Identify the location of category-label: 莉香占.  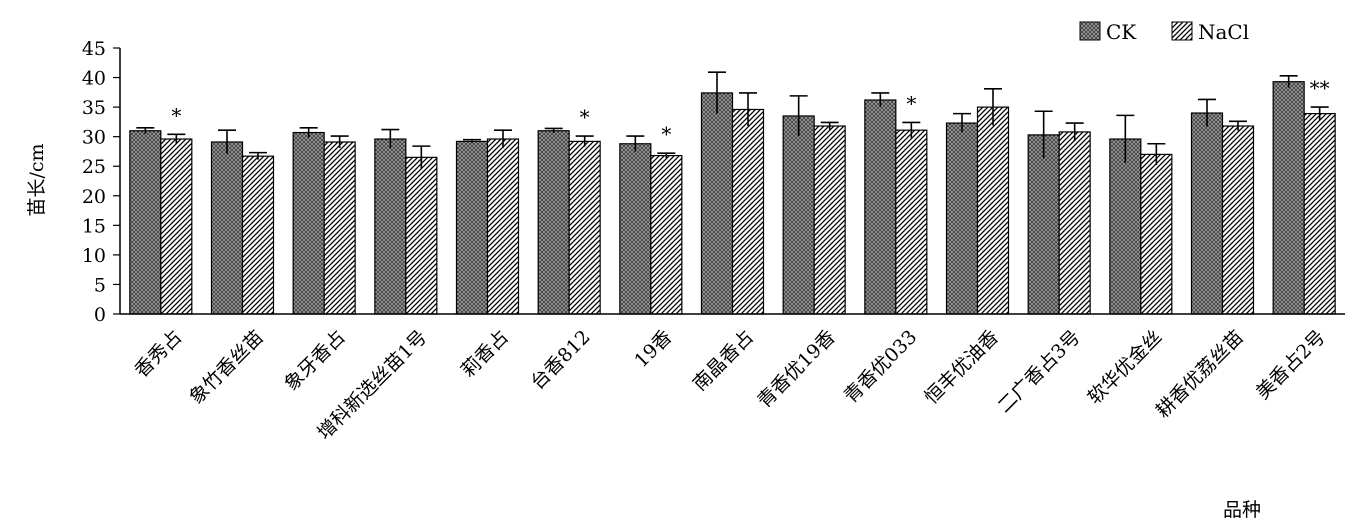
(485, 354).